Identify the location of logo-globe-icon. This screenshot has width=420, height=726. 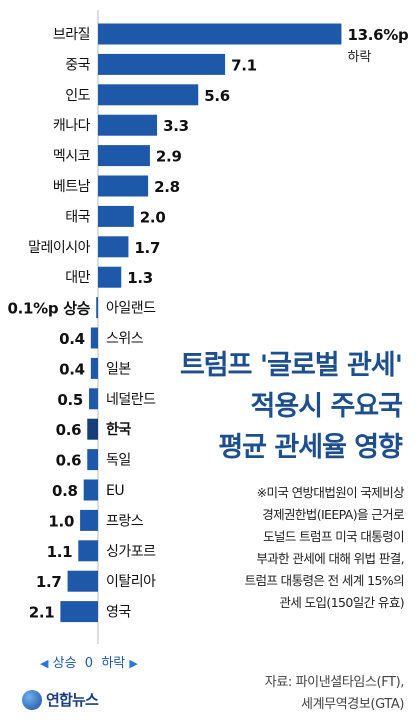
(32, 699).